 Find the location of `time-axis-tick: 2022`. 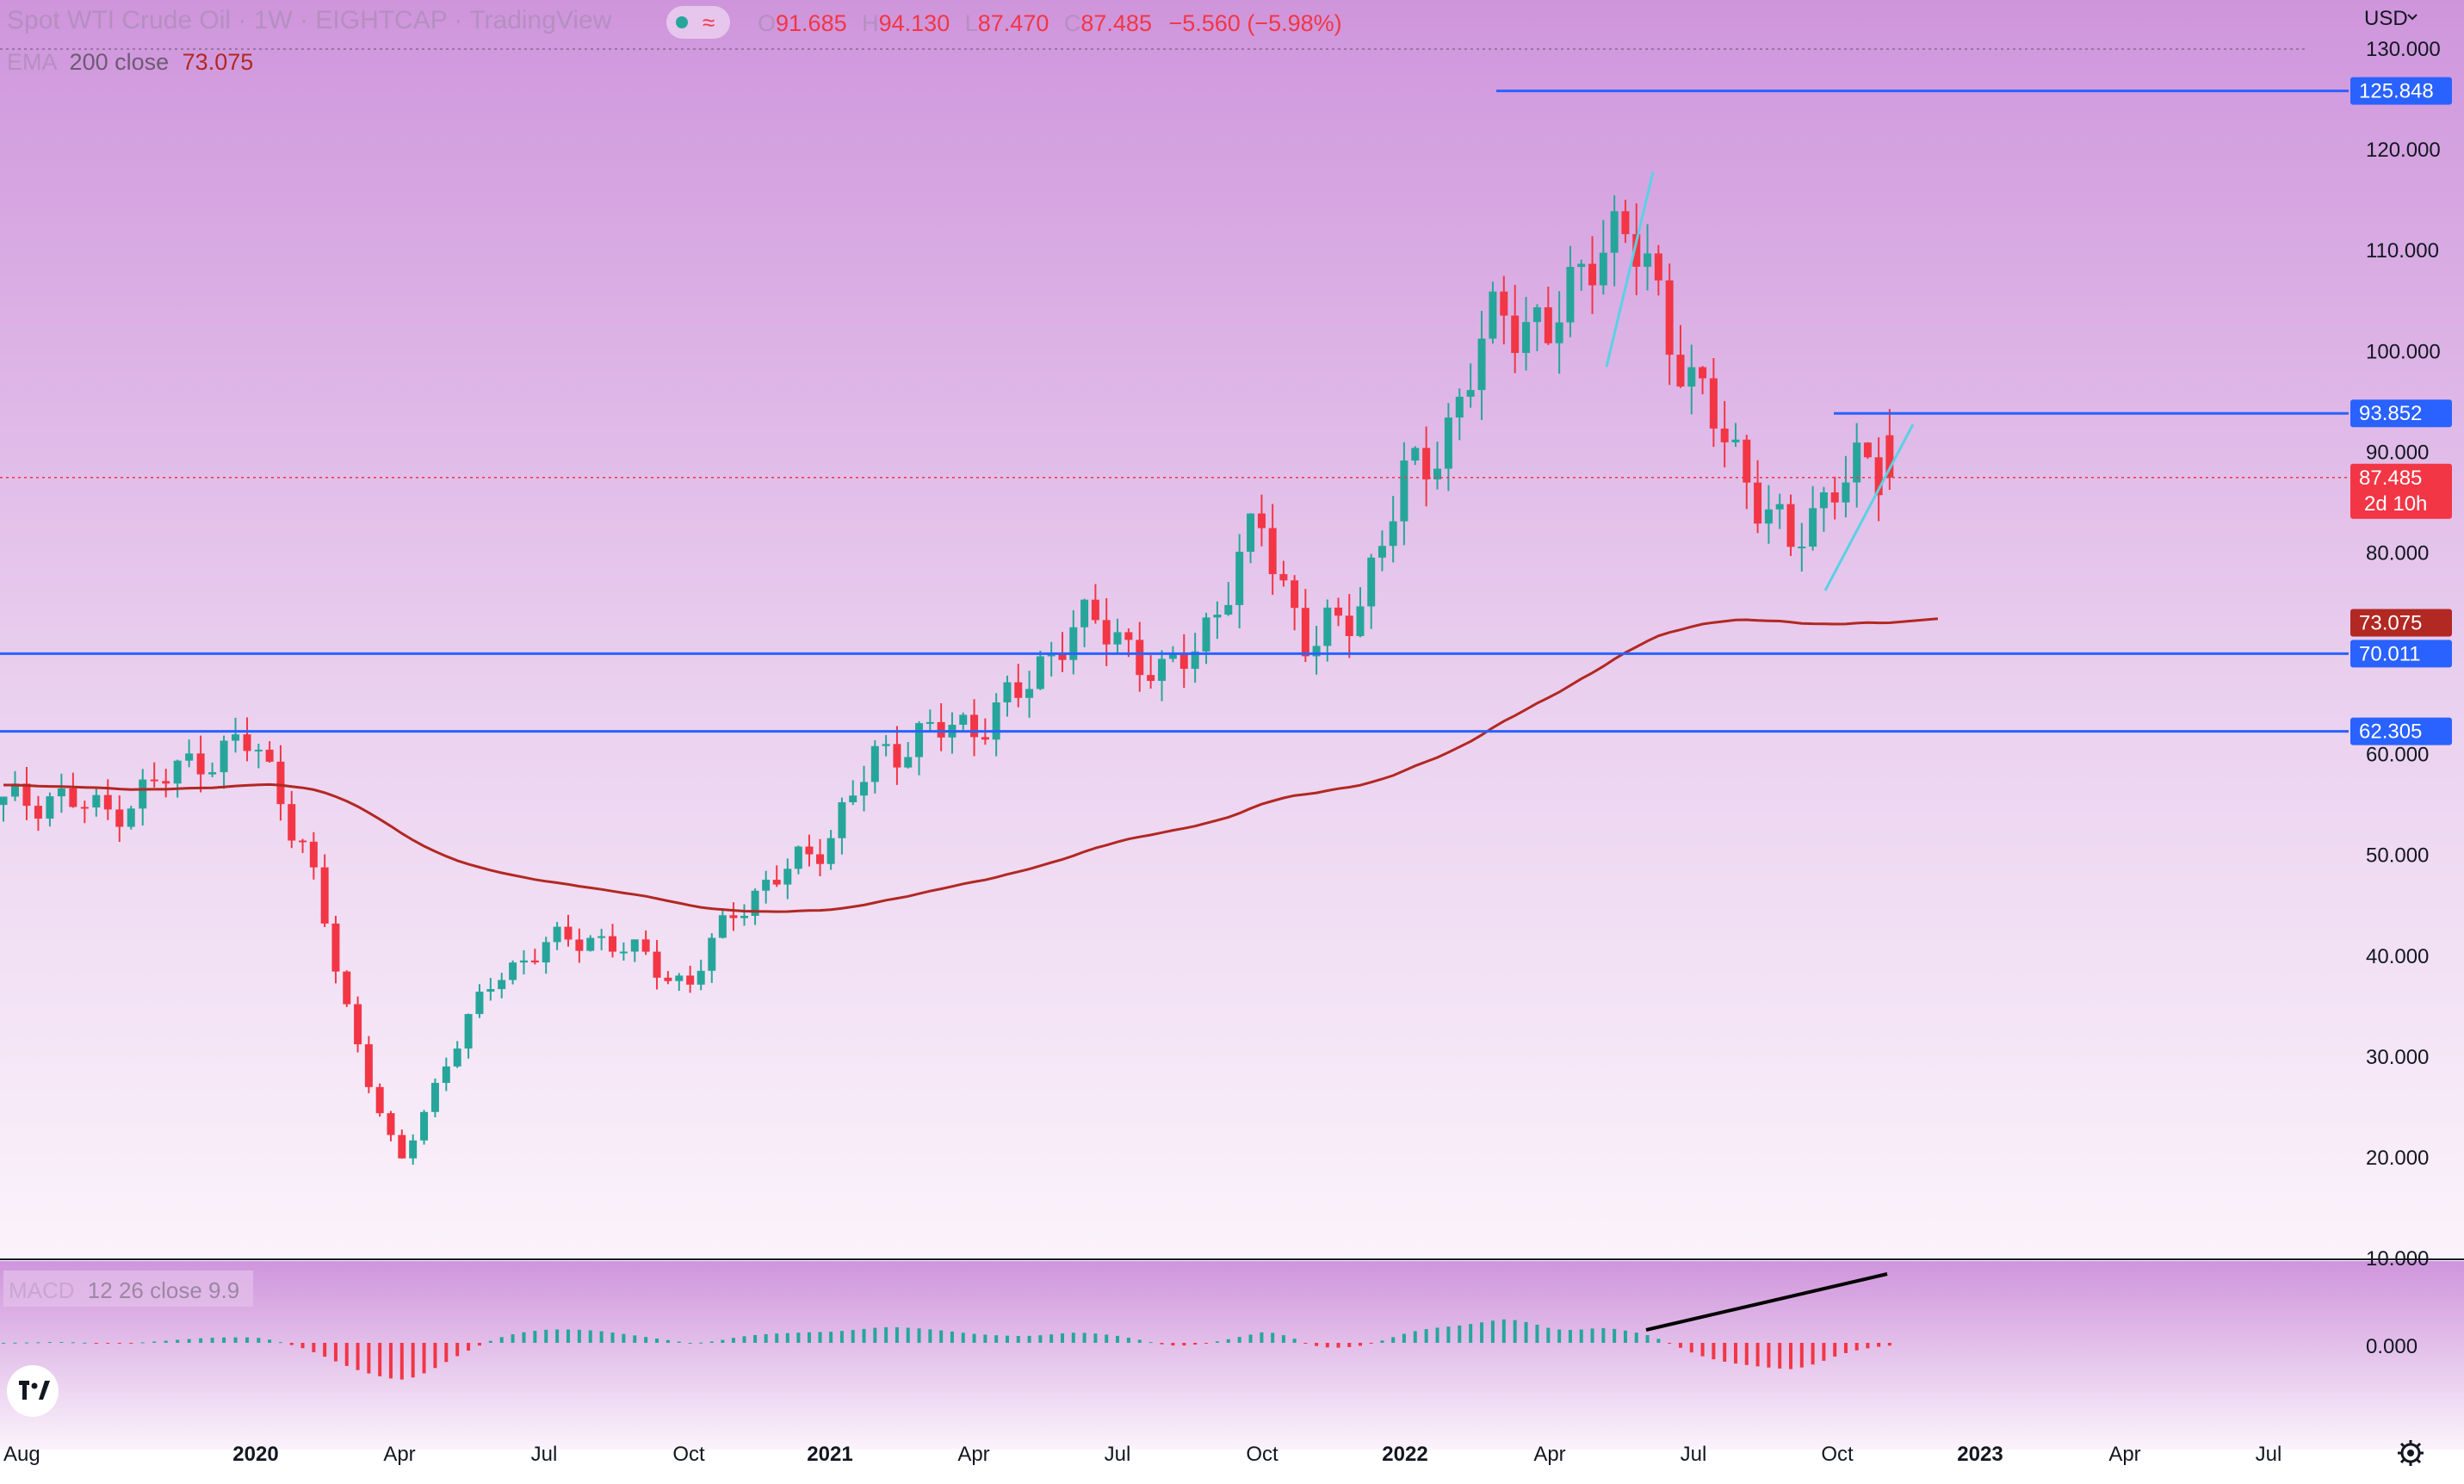

time-axis-tick: 2022 is located at coordinates (1404, 1454).